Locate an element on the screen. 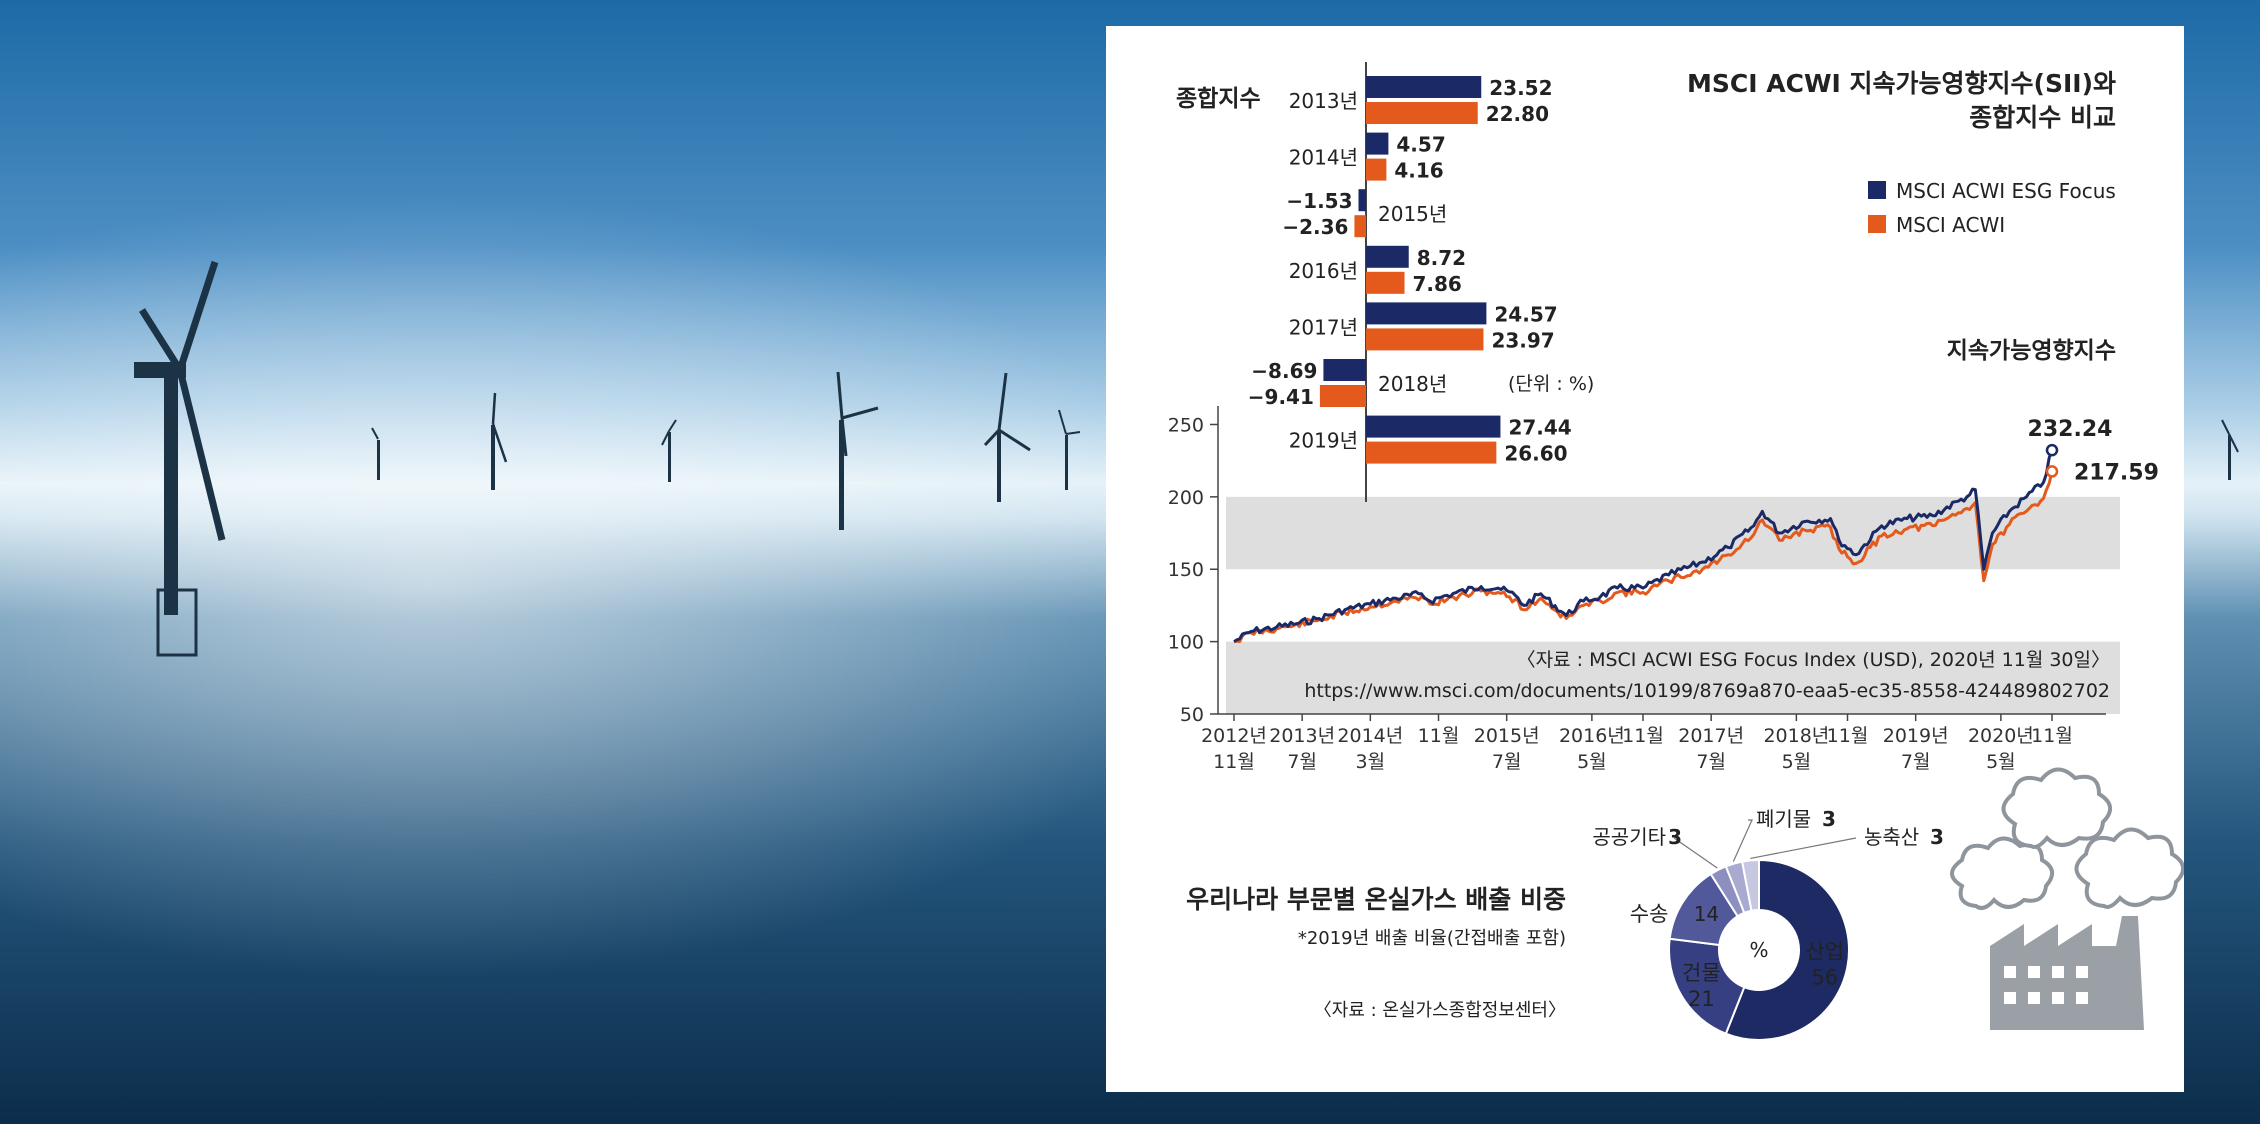 This screenshot has width=2260, height=1124. series-line-acwi is located at coordinates (1643, 557).